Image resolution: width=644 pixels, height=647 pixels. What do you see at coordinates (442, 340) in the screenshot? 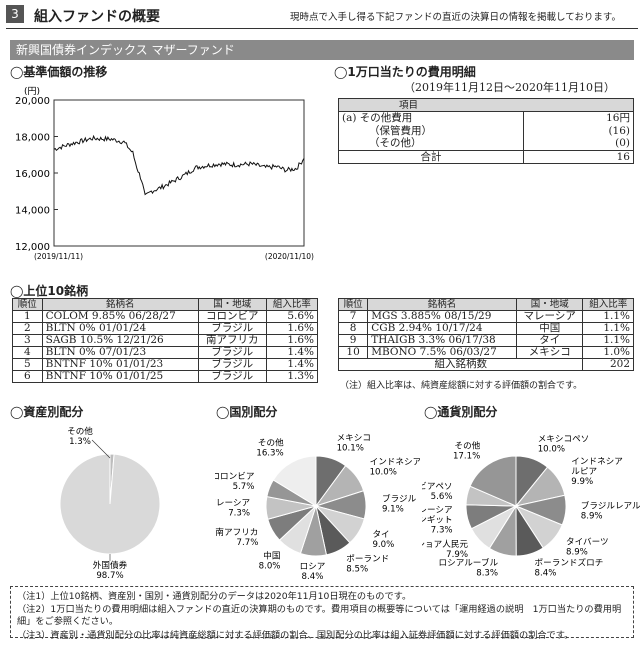
I see `name-cell: THAIGB 3.3% 06/17/38` at bounding box center [442, 340].